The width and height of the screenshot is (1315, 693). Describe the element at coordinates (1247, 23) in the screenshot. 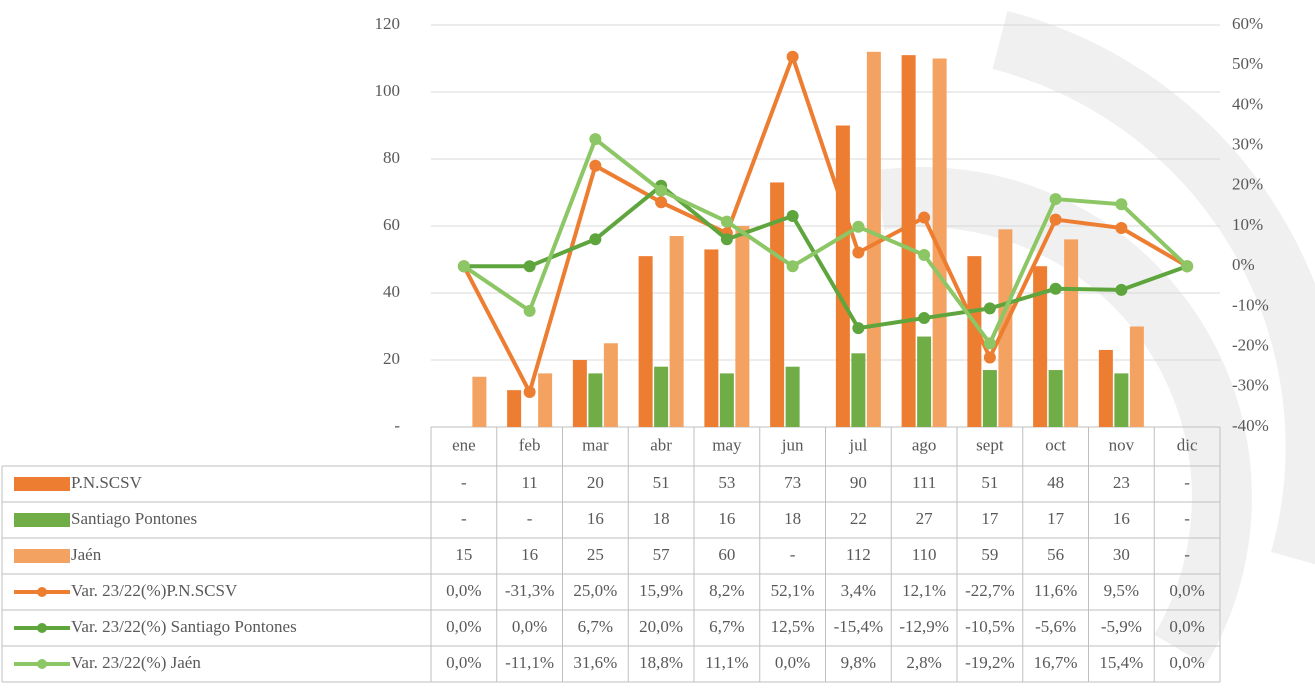

I see `y2-tick-label: 60%` at that location.